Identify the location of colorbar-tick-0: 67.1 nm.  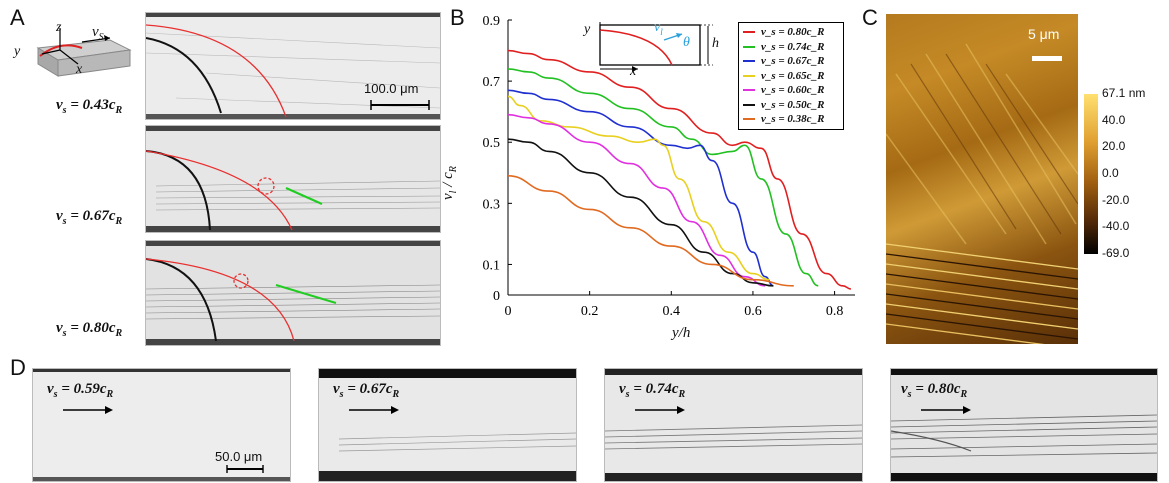
(1124, 93).